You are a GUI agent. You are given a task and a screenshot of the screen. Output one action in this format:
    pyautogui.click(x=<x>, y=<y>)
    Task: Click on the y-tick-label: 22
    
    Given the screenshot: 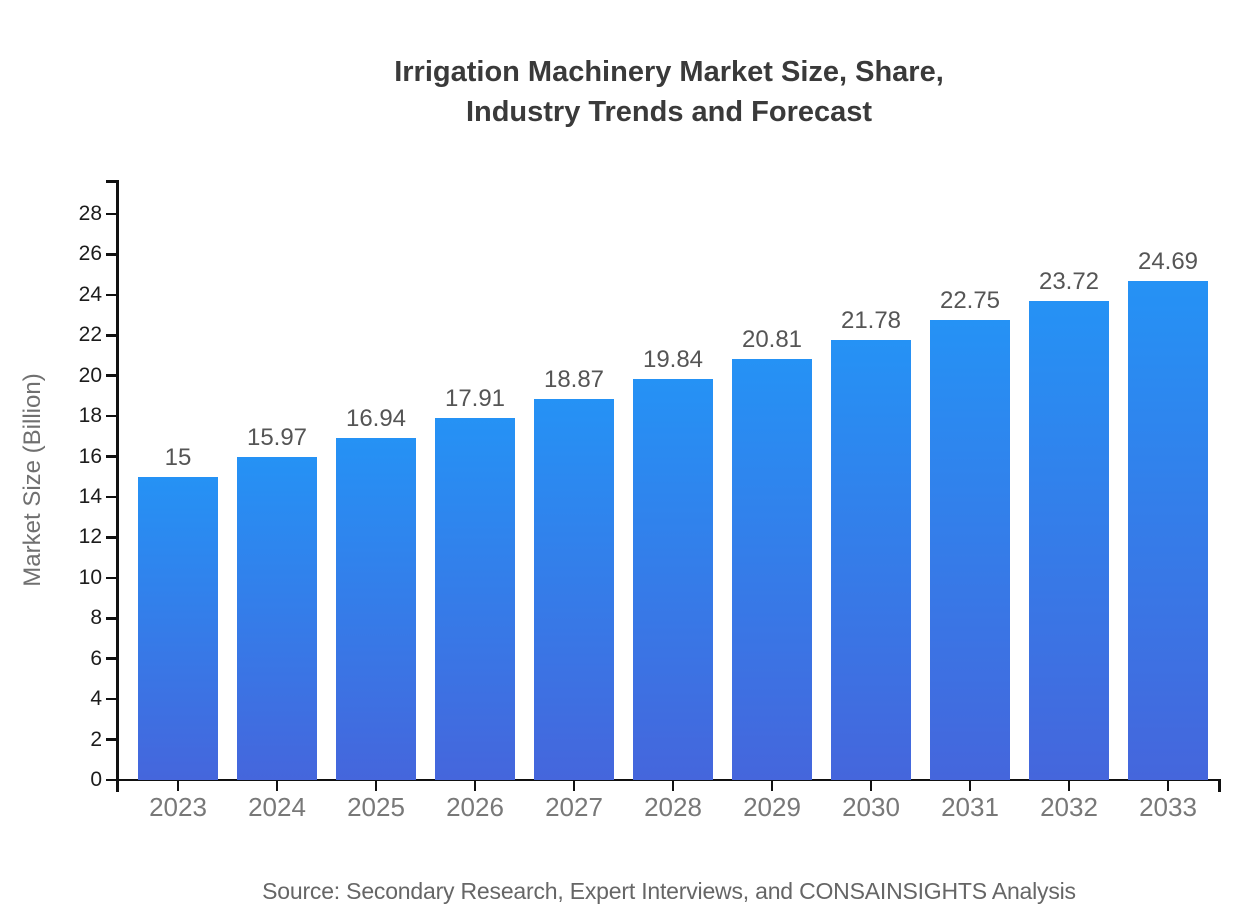 What is the action you would take?
    pyautogui.click(x=90, y=335)
    